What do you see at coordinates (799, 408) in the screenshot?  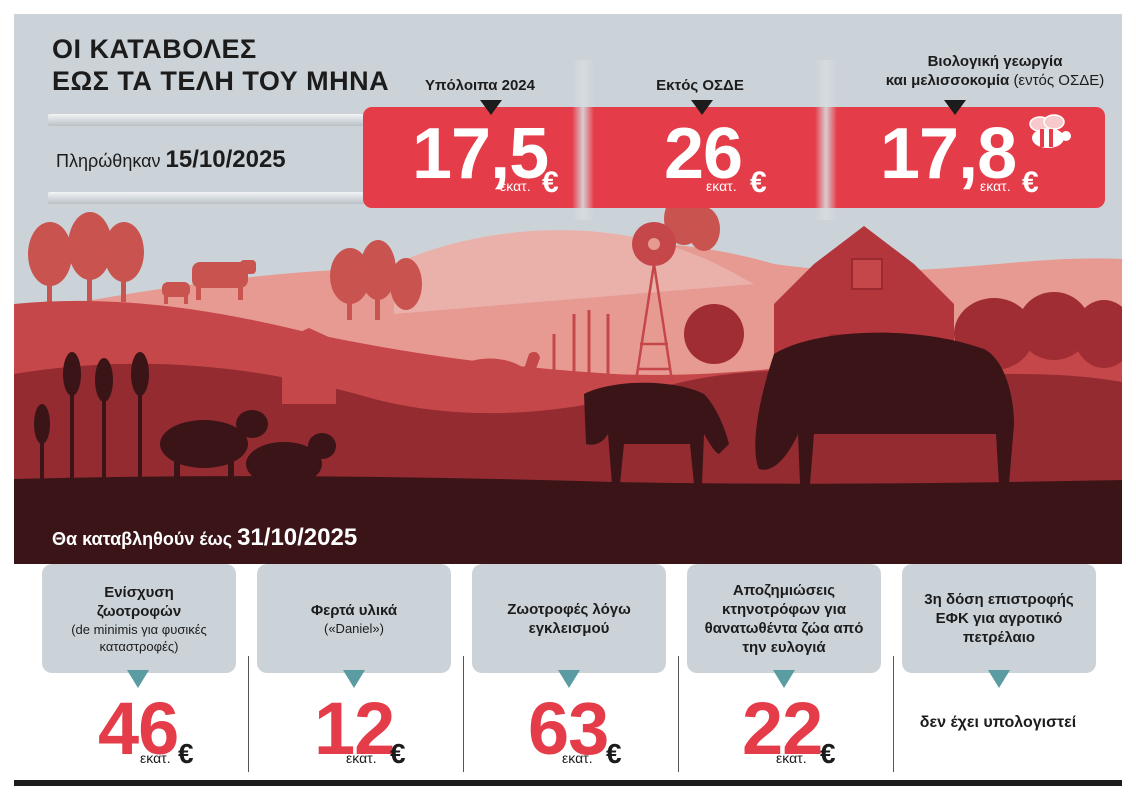 I see `cows` at bounding box center [799, 408].